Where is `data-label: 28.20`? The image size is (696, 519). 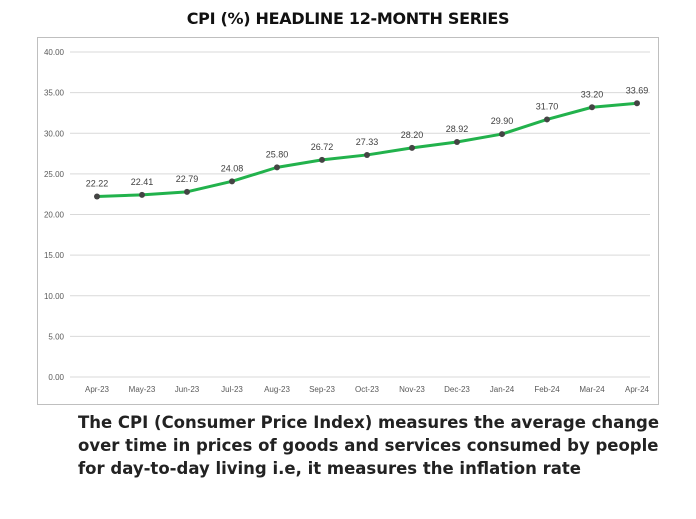
data-label: 28.20 is located at coordinates (412, 135).